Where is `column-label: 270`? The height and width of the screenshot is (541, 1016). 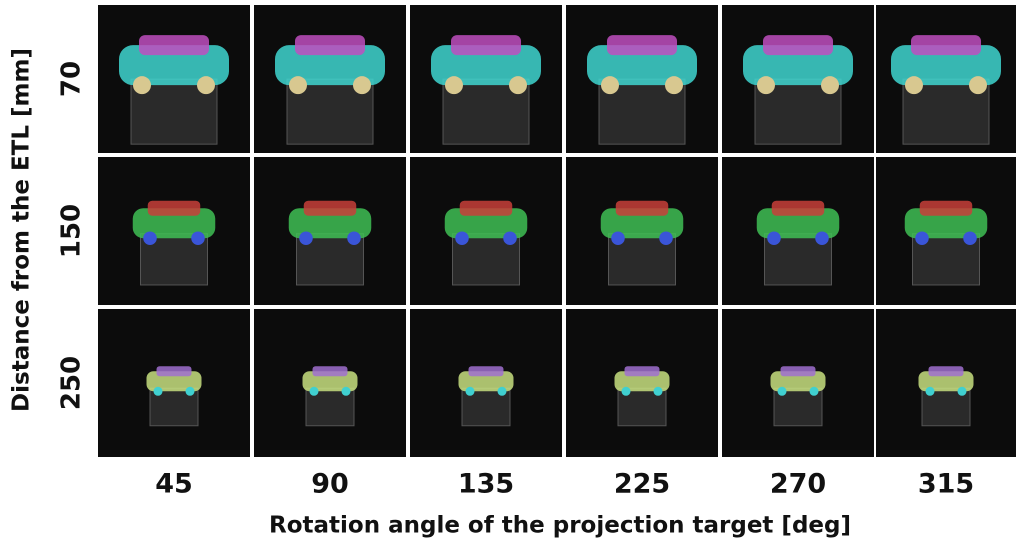
column-label: 270 is located at coordinates (798, 484).